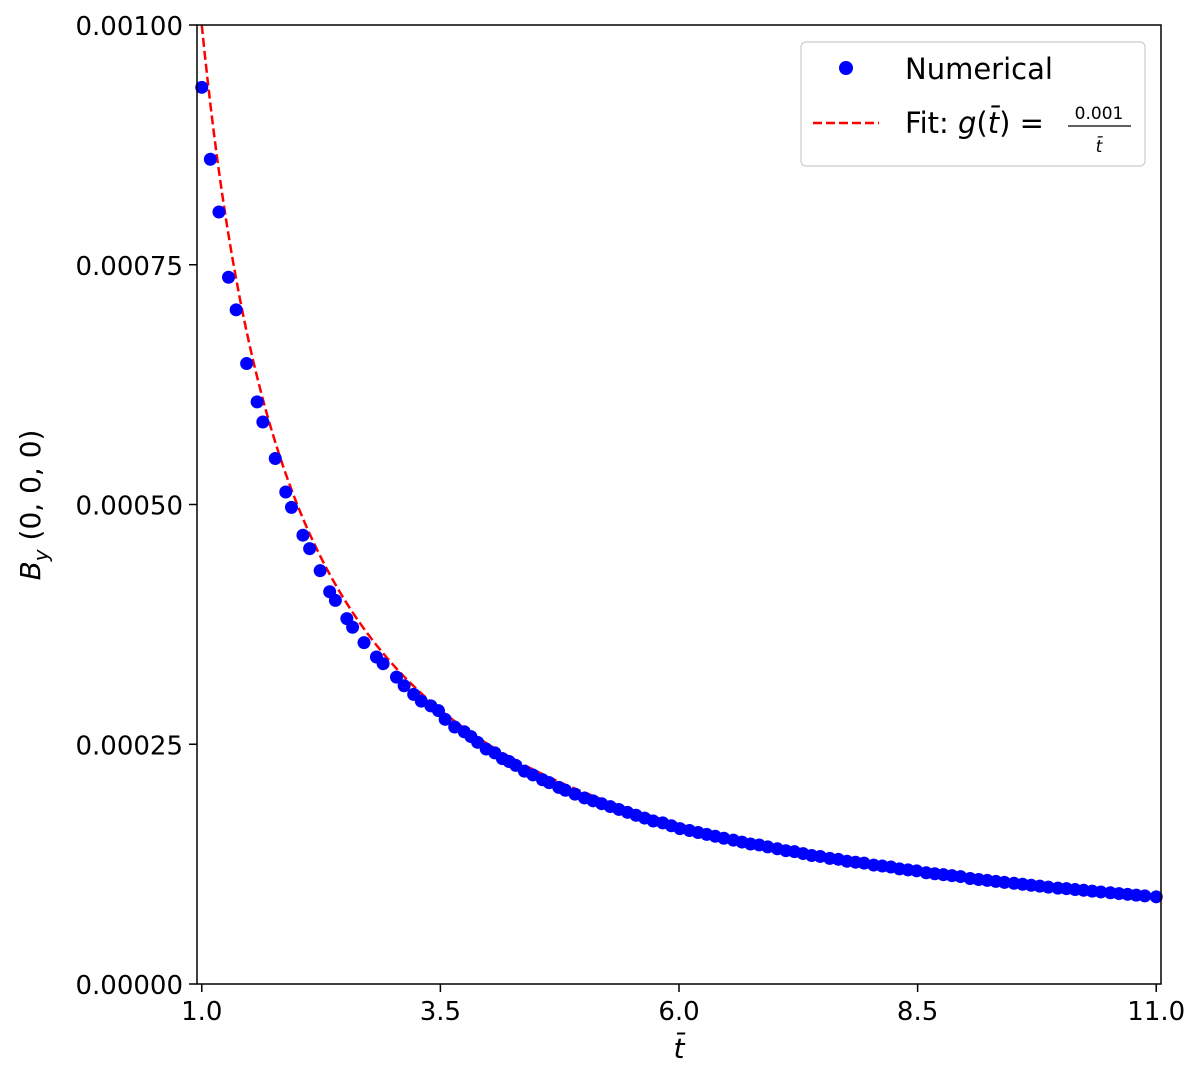 The width and height of the screenshot is (1200, 1080). I want to click on legend: Numerical Fit: g(t̄) = 0.001 t̄, so click(973, 104).